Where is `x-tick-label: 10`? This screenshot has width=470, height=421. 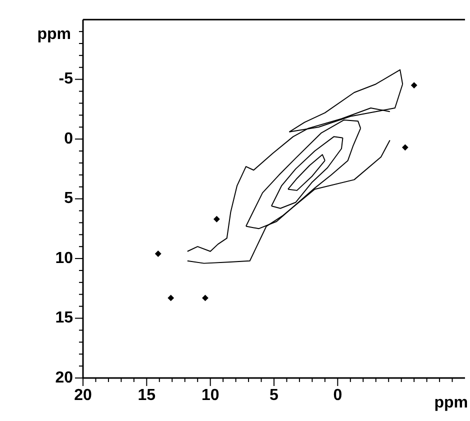 x-tick-label: 10 is located at coordinates (210, 395).